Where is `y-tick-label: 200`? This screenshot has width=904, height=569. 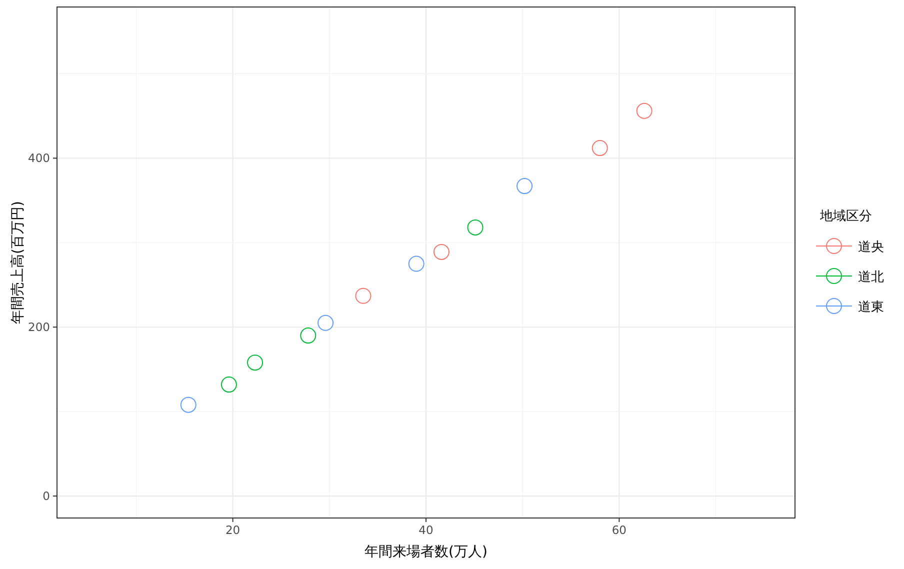 y-tick-label: 200 is located at coordinates (39, 327).